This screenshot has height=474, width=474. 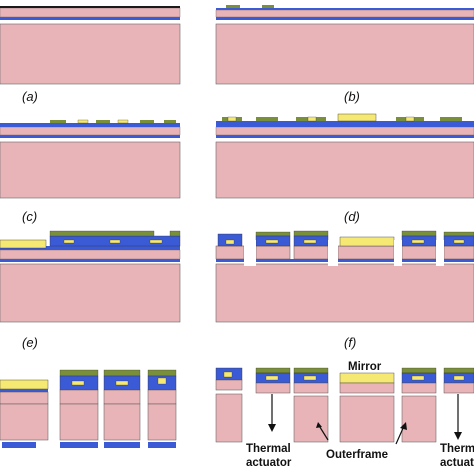 I want to click on panel-label-a: (a), so click(x=30, y=96).